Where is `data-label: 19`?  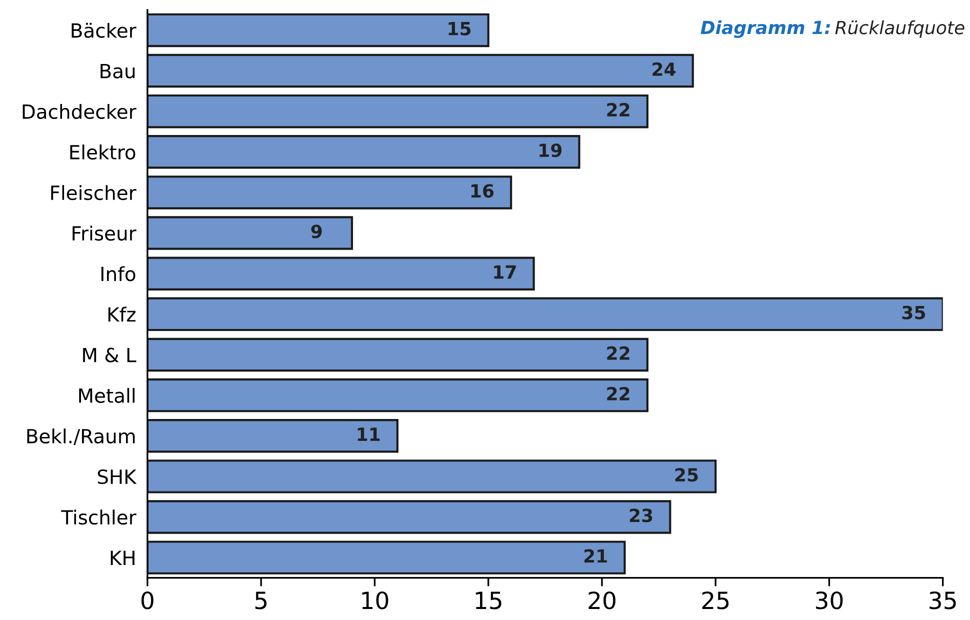
data-label: 19 is located at coordinates (551, 151).